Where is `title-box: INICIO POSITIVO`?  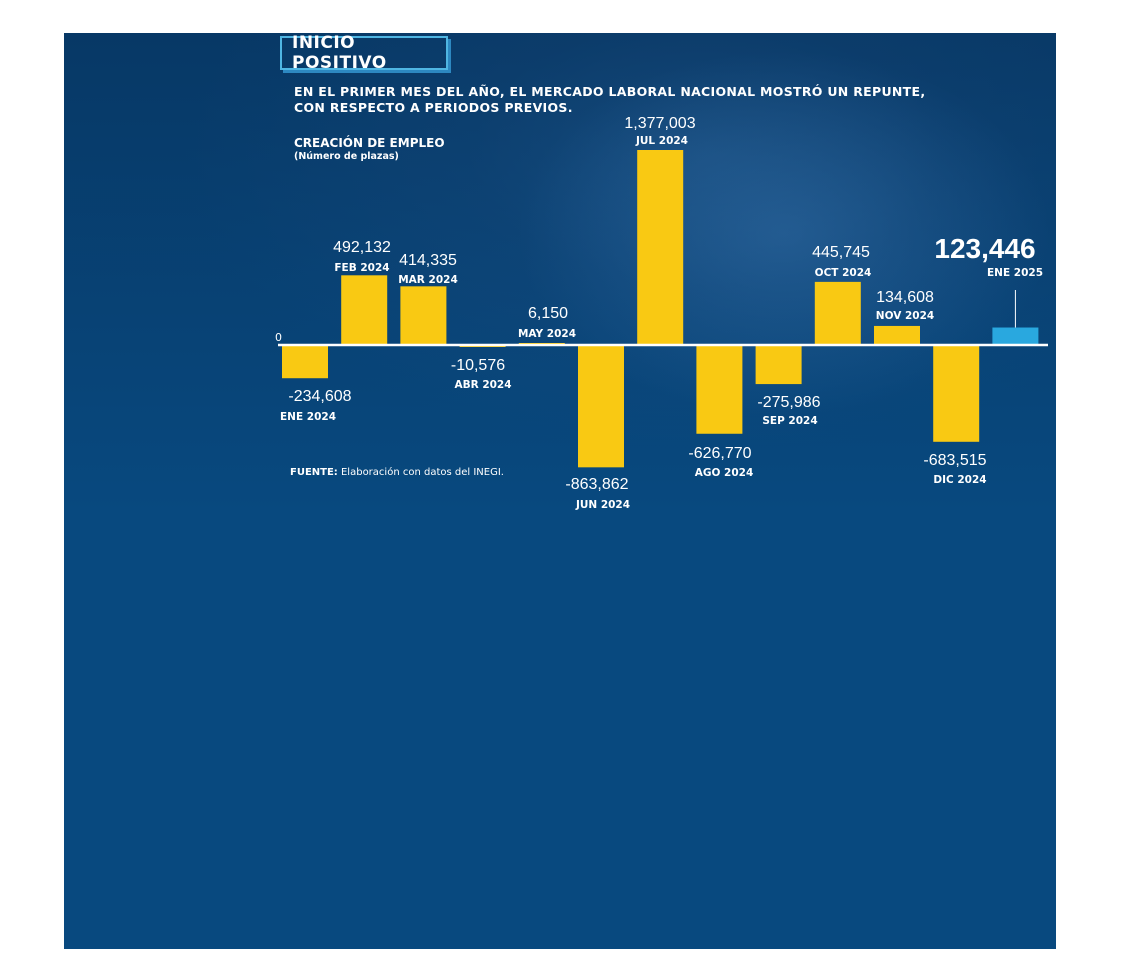 title-box: INICIO POSITIVO is located at coordinates (364, 53).